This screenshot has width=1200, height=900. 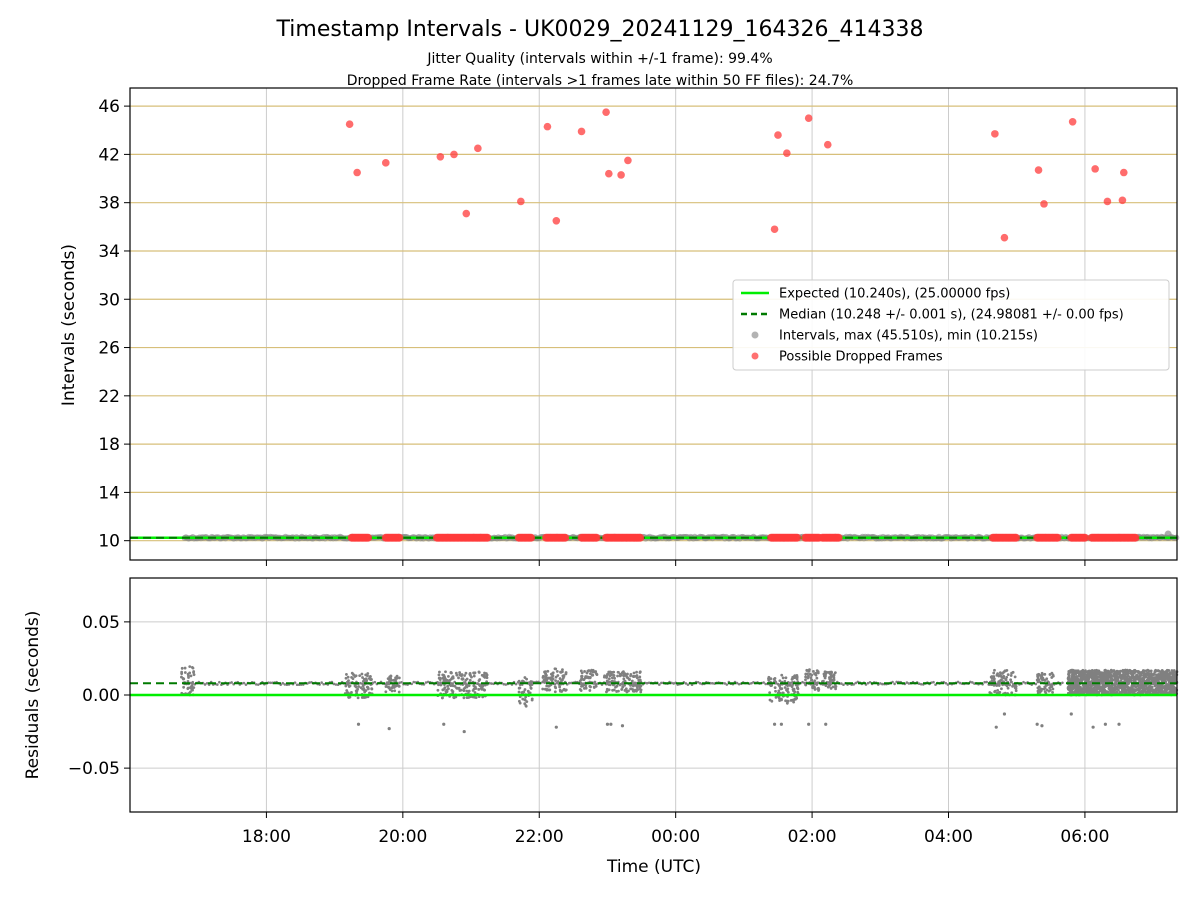 What do you see at coordinates (109, 397) in the screenshot?
I see `top-y-tick-label: 22` at bounding box center [109, 397].